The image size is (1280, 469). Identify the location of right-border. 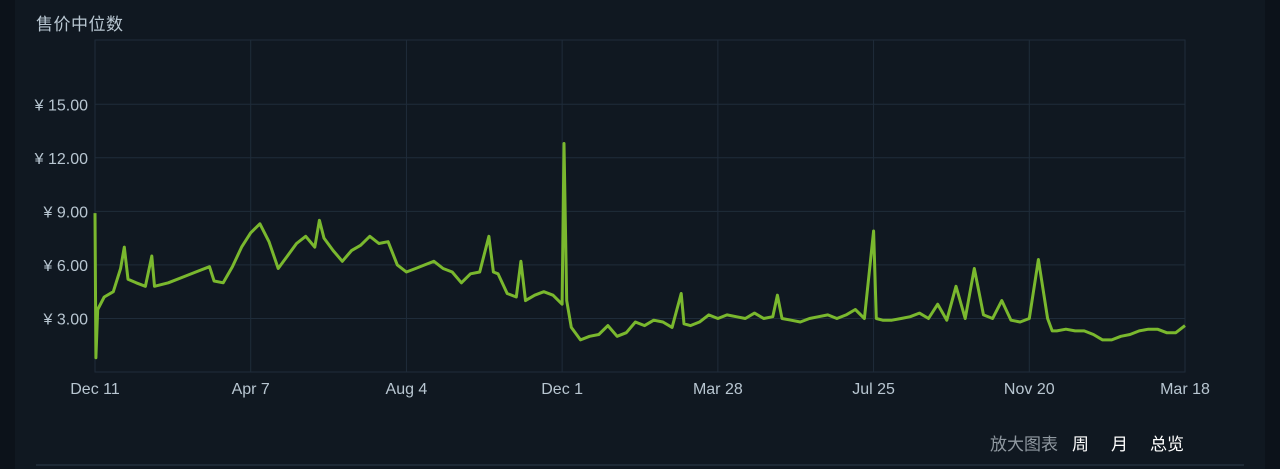
(1272, 234).